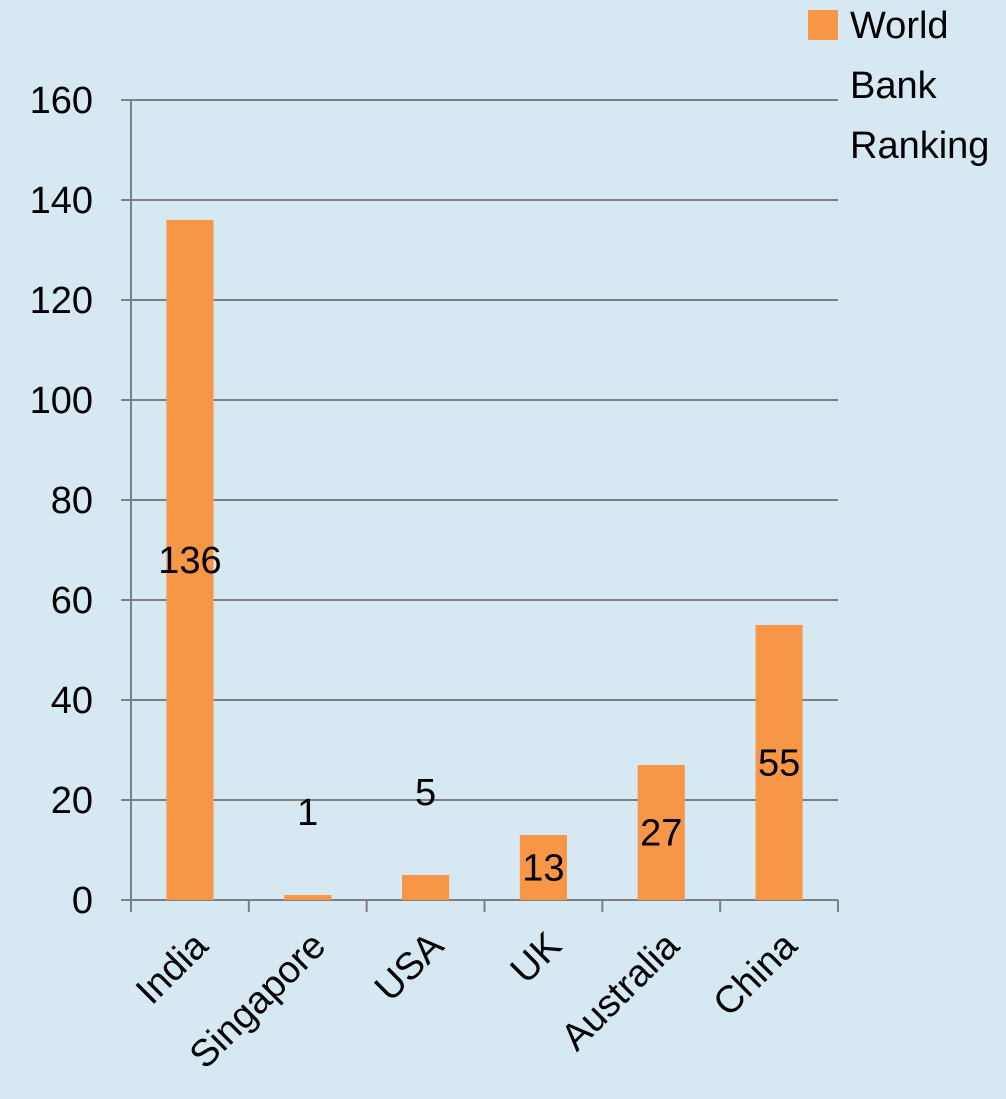  I want to click on data-label-uk: 13, so click(543, 869).